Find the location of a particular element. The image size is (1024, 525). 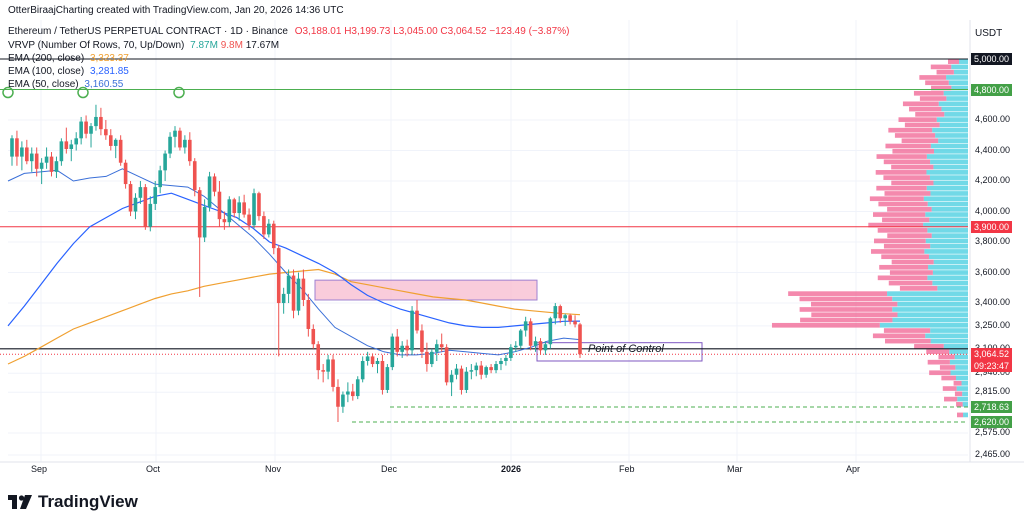

time-tick: Dec is located at coordinates (389, 469).